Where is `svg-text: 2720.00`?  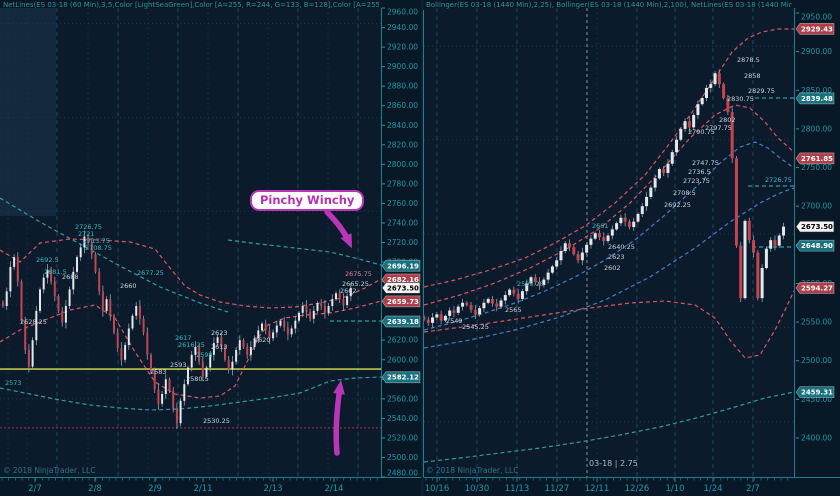 svg-text: 2720.00 is located at coordinates (402, 242).